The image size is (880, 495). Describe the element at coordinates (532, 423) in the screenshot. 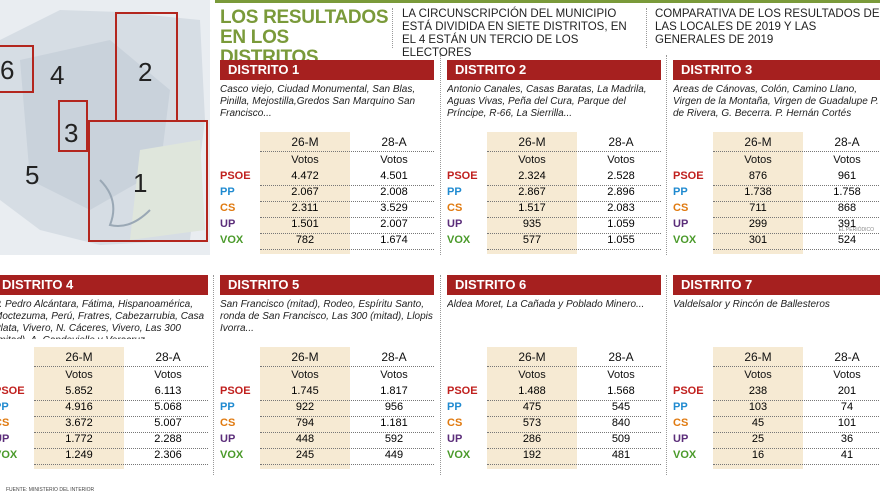

I see `votes-26m: 573` at that location.